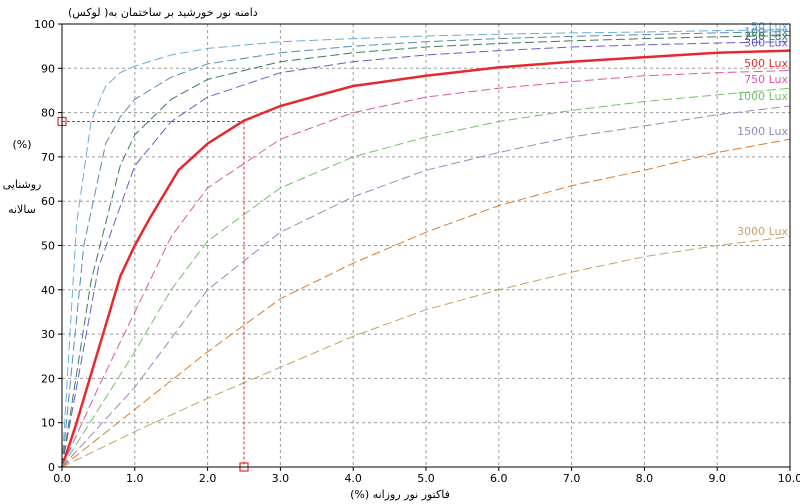 The width and height of the screenshot is (800, 504). Describe the element at coordinates (208, 478) in the screenshot. I see `x-tick-label: 2.0` at that location.